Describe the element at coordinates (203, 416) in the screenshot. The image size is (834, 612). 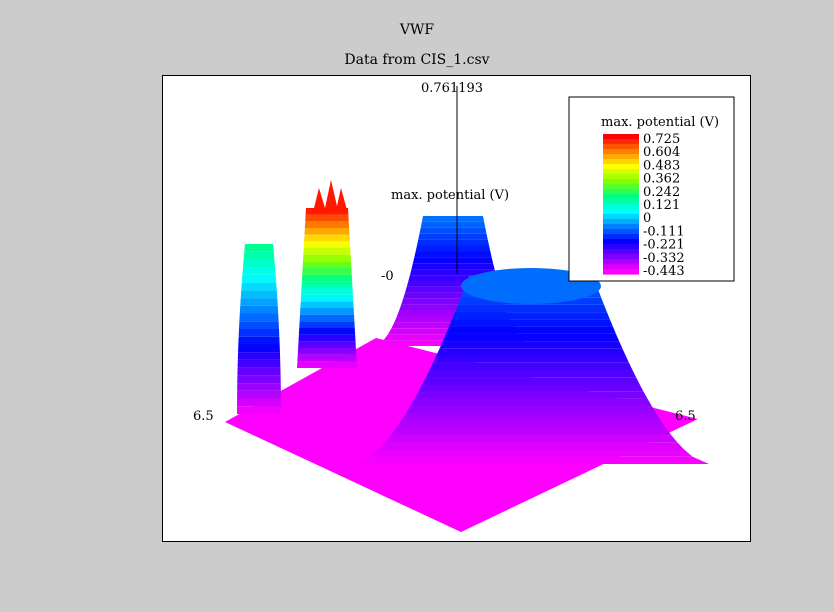
I see `x-axis-end-label: 6.5` at that location.